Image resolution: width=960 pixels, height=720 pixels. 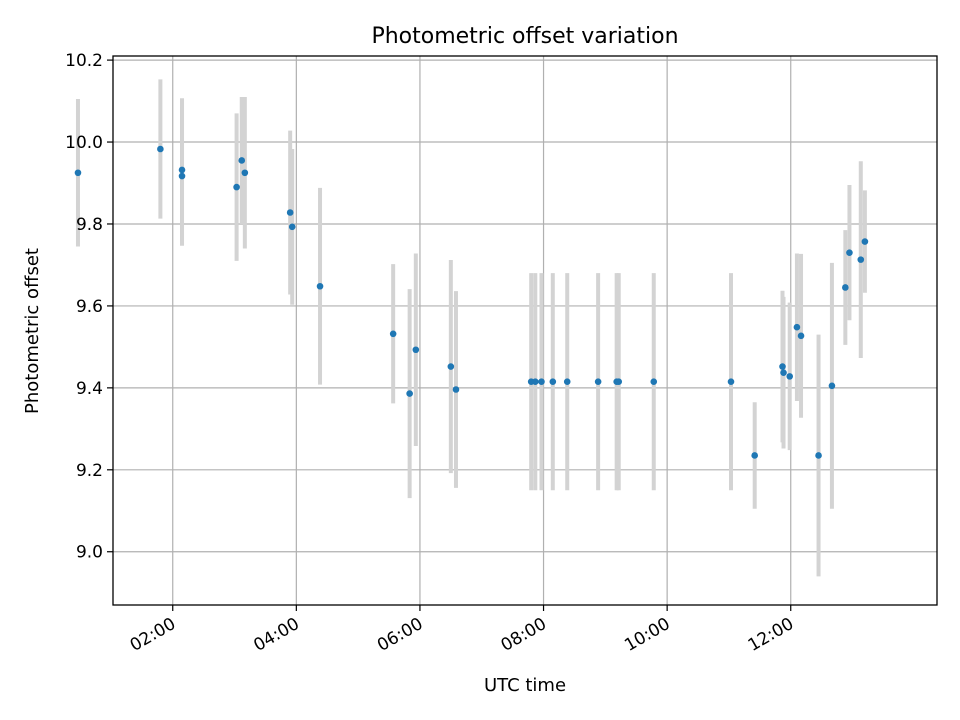 I want to click on y-tick-label: 9.6, so click(x=89, y=307).